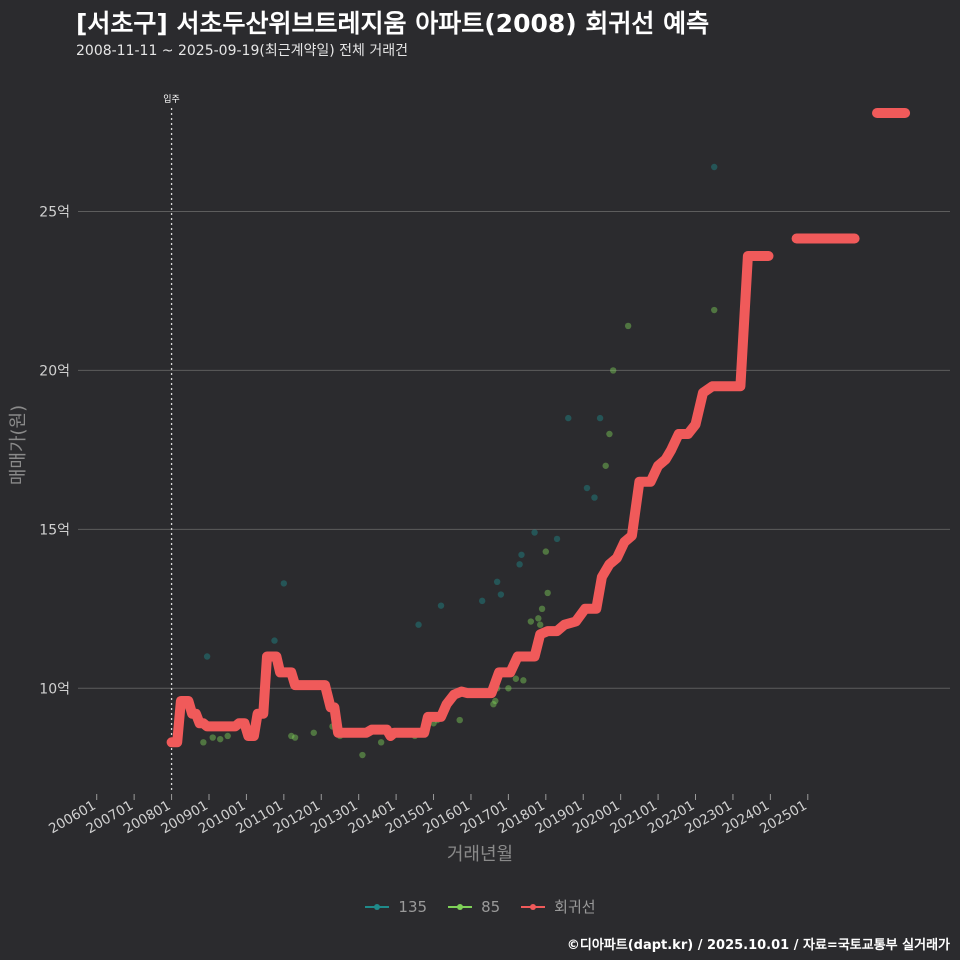  What do you see at coordinates (533, 907) in the screenshot?
I see `legend-key-regression` at bounding box center [533, 907].